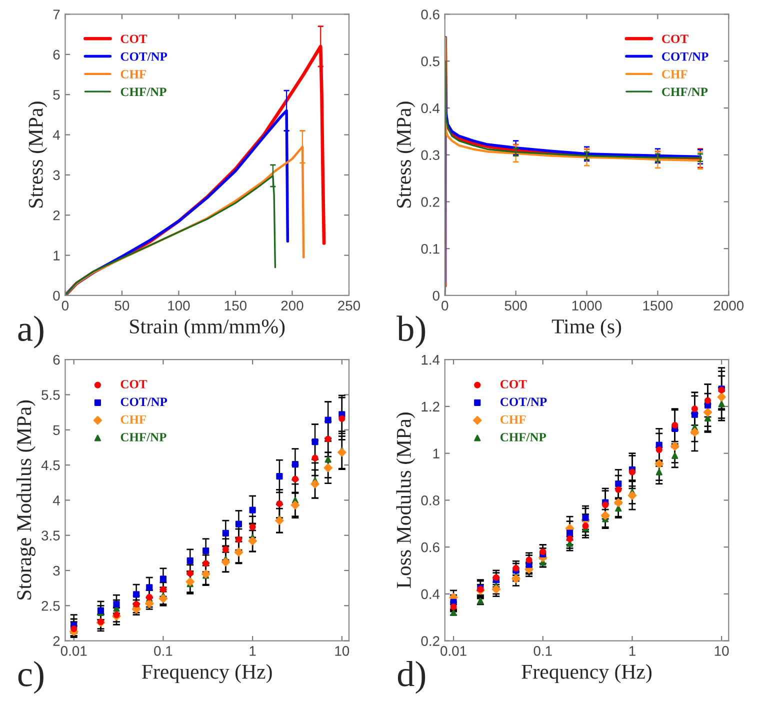 This screenshot has width=767, height=712. What do you see at coordinates (292, 305) in the screenshot?
I see `x-tick-label: 200` at bounding box center [292, 305].